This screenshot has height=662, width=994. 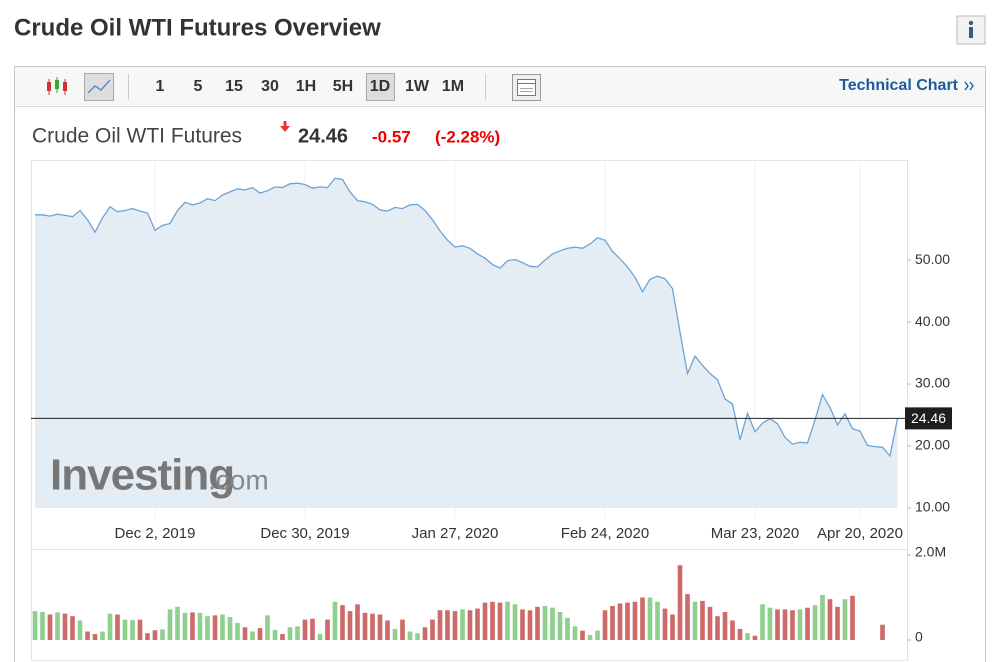 I want to click on price-change-percent: (-2.28%), so click(x=467, y=136).